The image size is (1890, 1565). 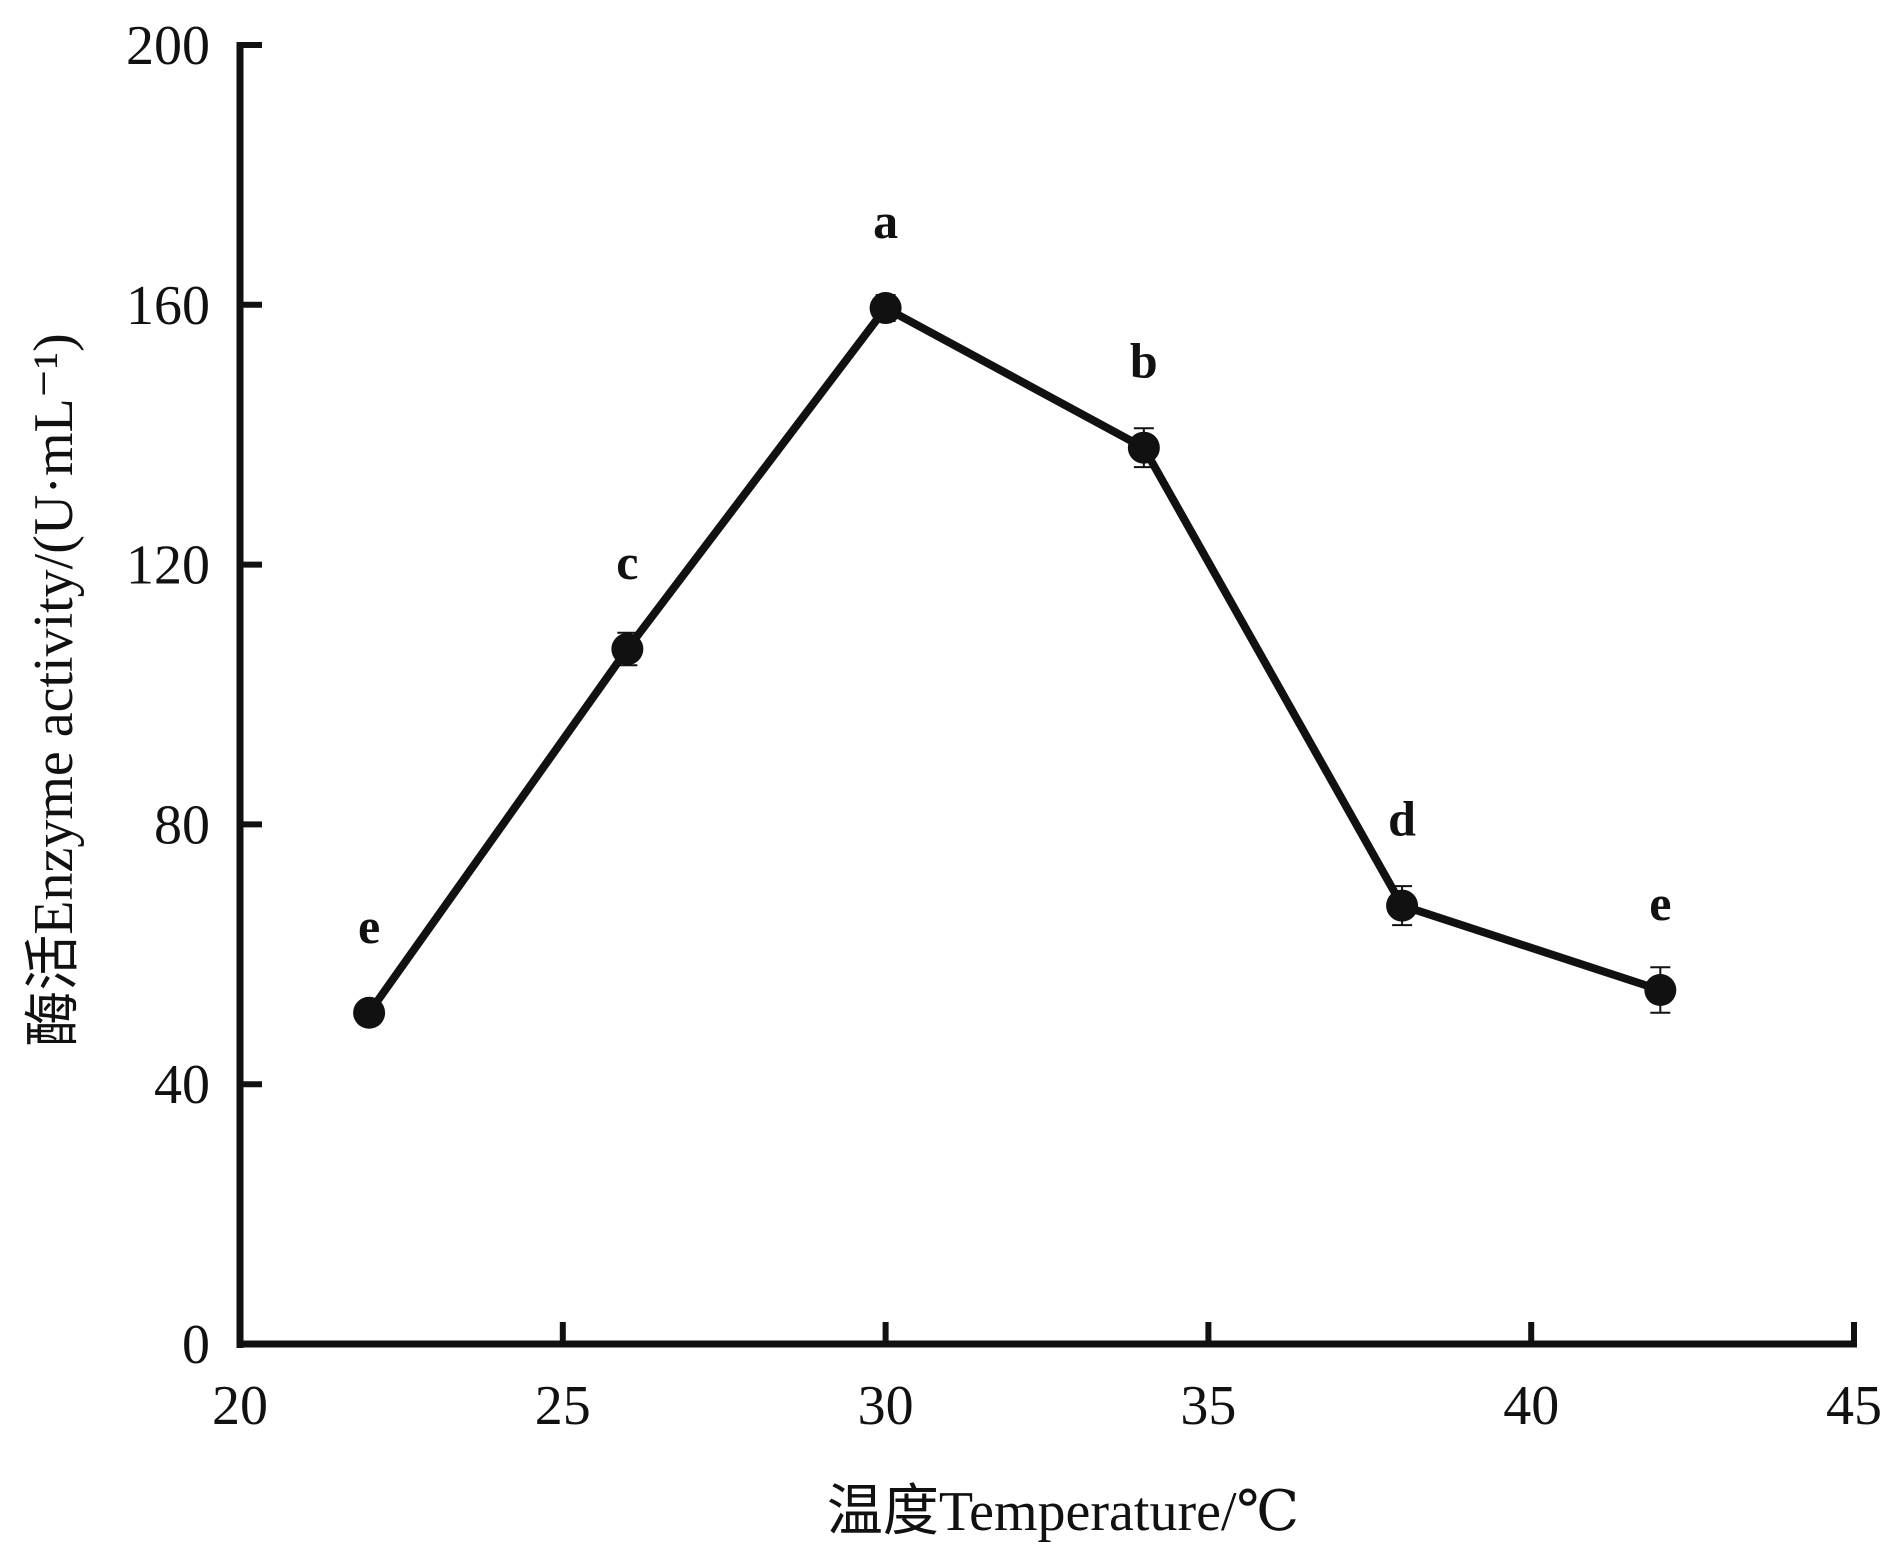 What do you see at coordinates (168, 46) in the screenshot?
I see `y-tick-label: 200` at bounding box center [168, 46].